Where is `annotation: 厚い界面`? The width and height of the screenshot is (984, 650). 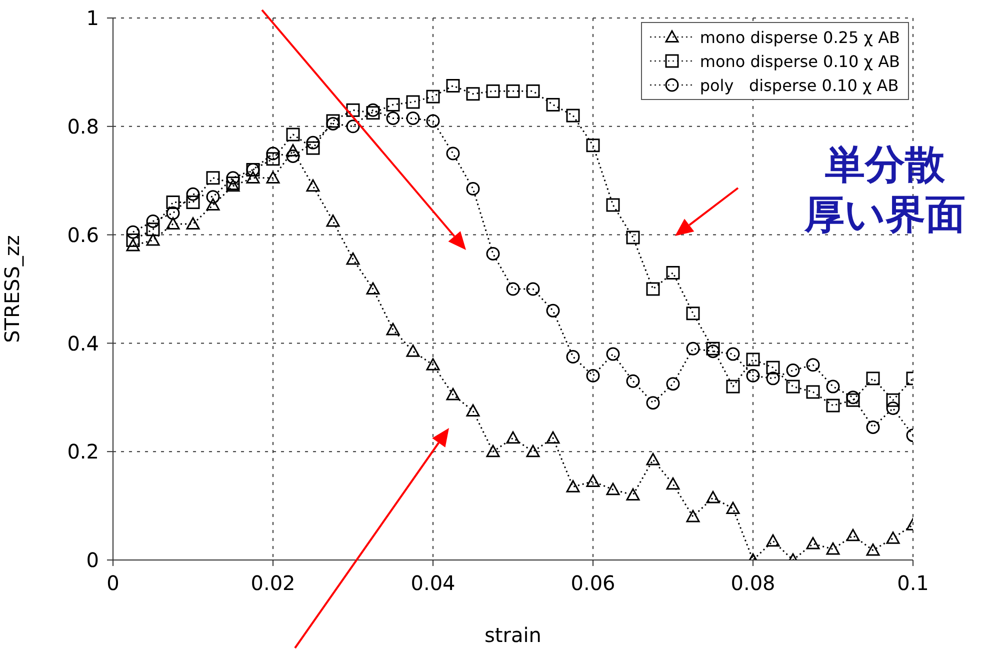
annotation: 厚い界面 is located at coordinates (884, 215).